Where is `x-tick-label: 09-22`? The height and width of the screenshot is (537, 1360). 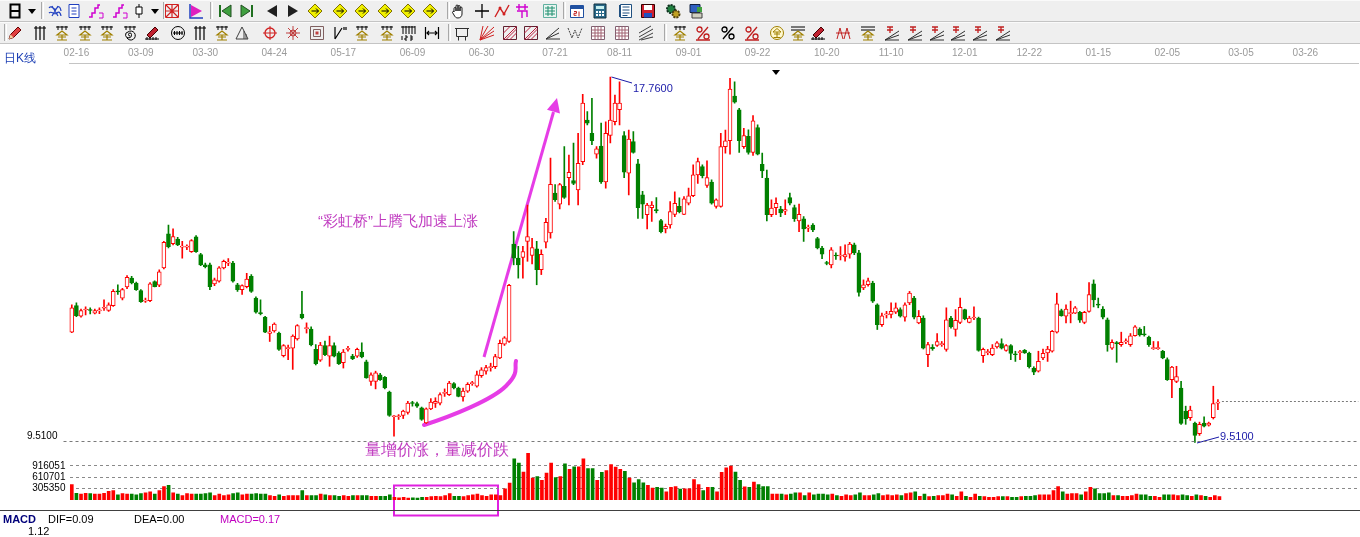 x-tick-label: 09-22 is located at coordinates (757, 52).